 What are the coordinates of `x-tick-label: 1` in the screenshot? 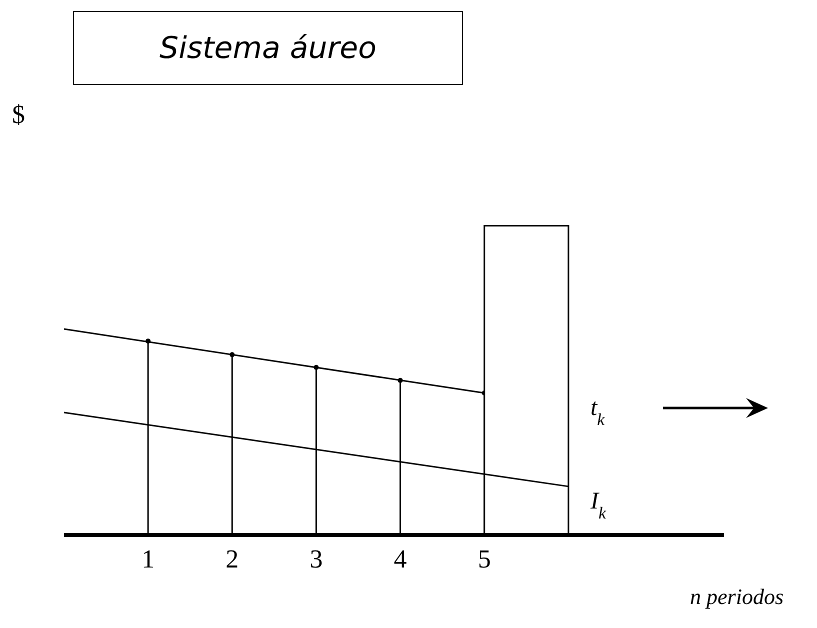 It's located at (148, 559).